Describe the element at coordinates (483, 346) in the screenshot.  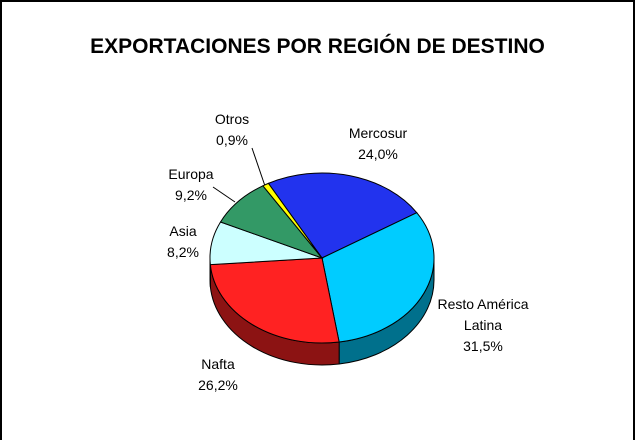
I see `value-label: 31,5%` at that location.